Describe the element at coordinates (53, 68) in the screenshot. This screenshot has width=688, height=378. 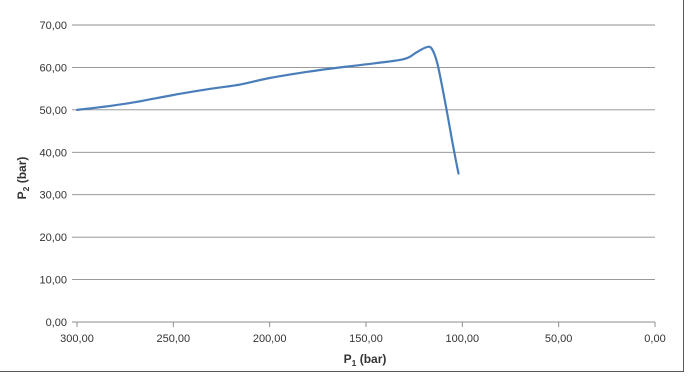
I see `y-tick-label: 60,00` at that location.